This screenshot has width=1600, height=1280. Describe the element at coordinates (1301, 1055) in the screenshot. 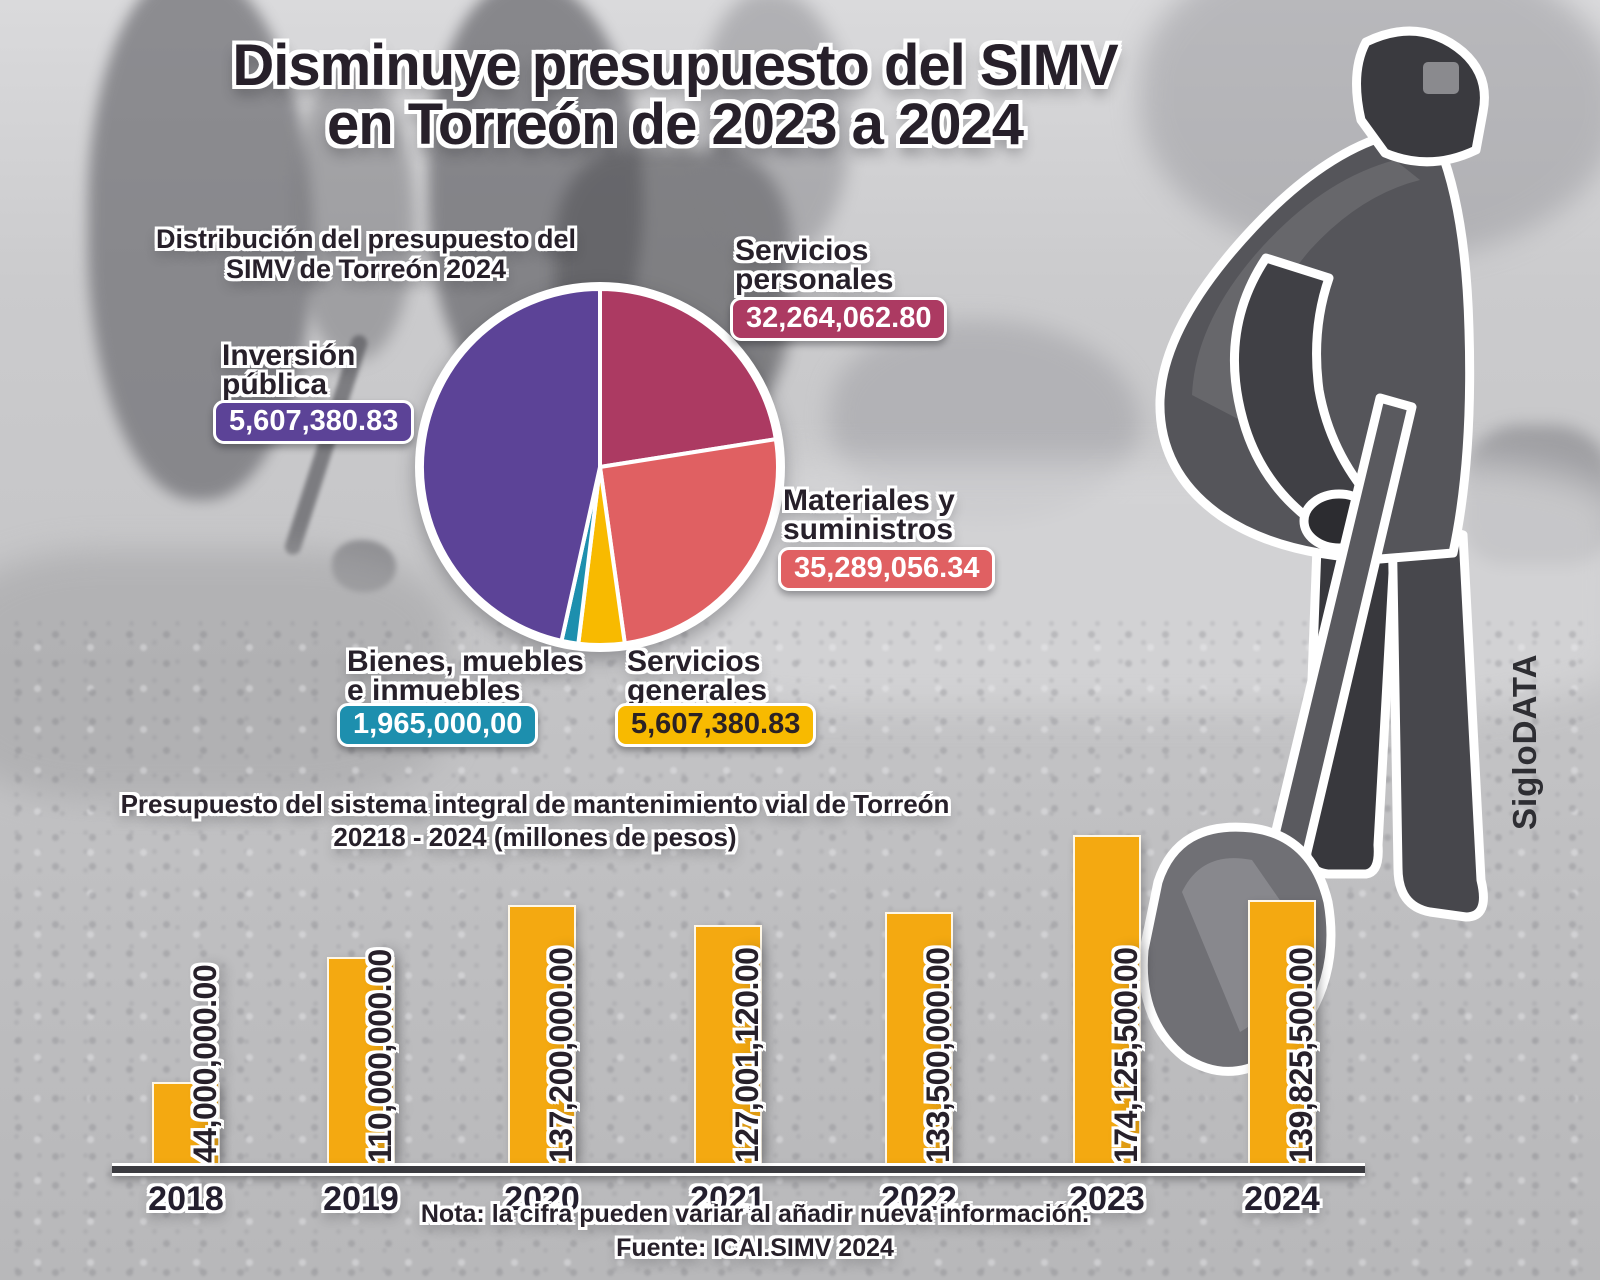

I see `bar-value-2024: 139,825,500.00` at that location.